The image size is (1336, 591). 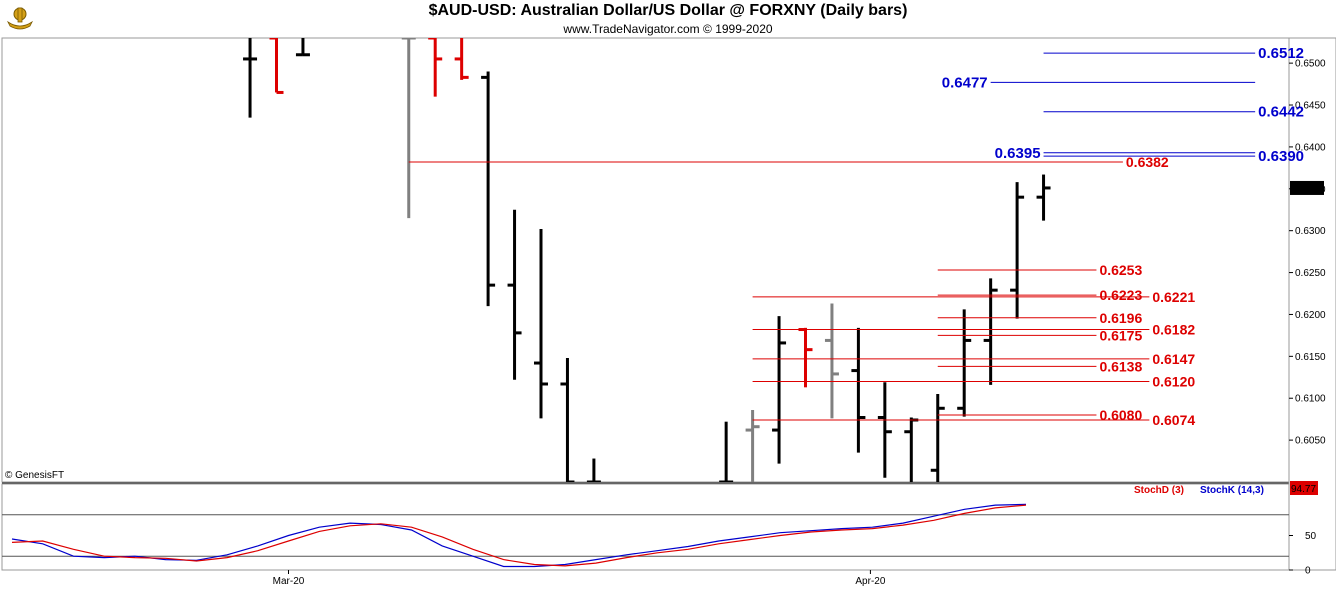 What do you see at coordinates (1018, 153) in the screenshot?
I see `level-label: 0.6395` at bounding box center [1018, 153].